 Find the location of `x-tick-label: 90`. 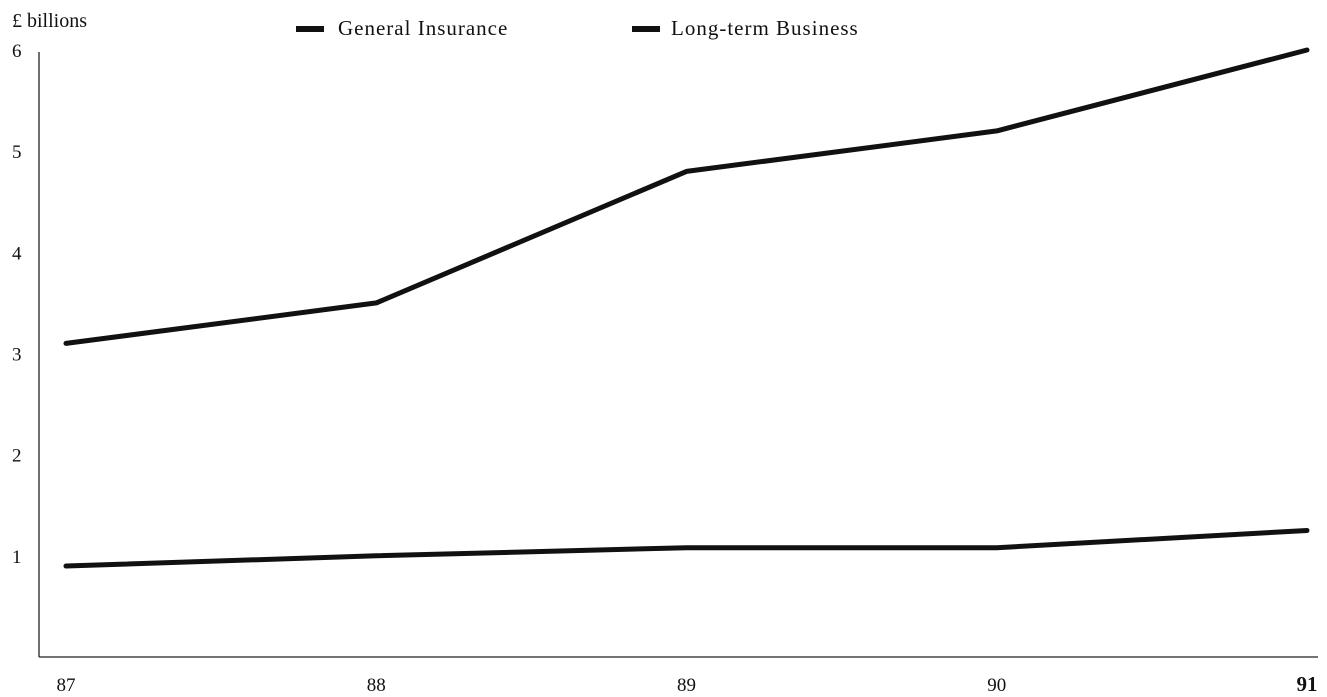

x-tick-label: 90 is located at coordinates (996, 685).